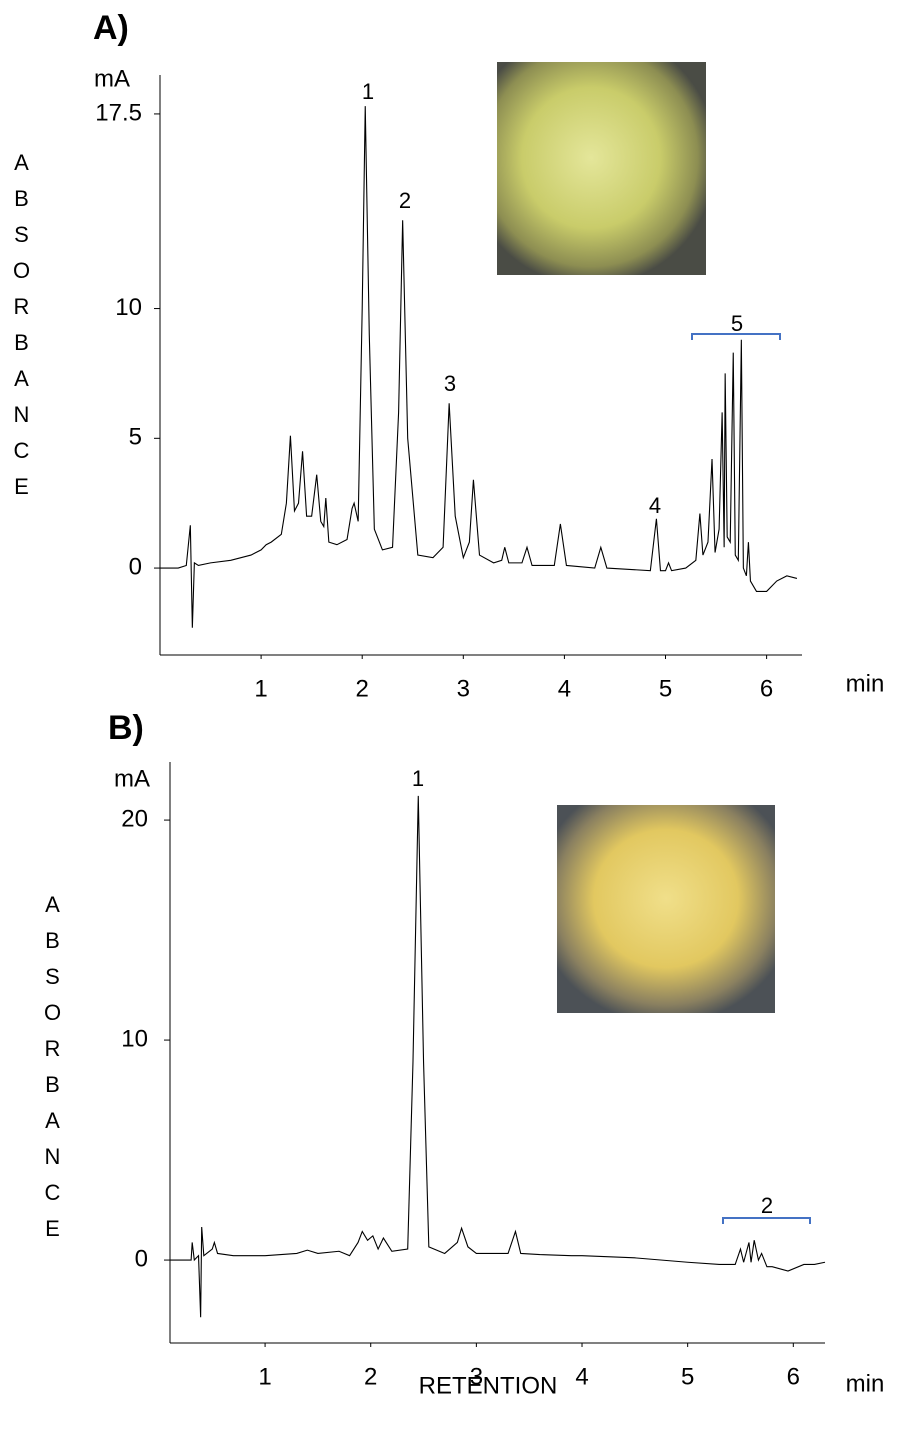 Image resolution: width=898 pixels, height=1431 pixels. What do you see at coordinates (655, 505) in the screenshot?
I see `peak-label: 4` at bounding box center [655, 505].